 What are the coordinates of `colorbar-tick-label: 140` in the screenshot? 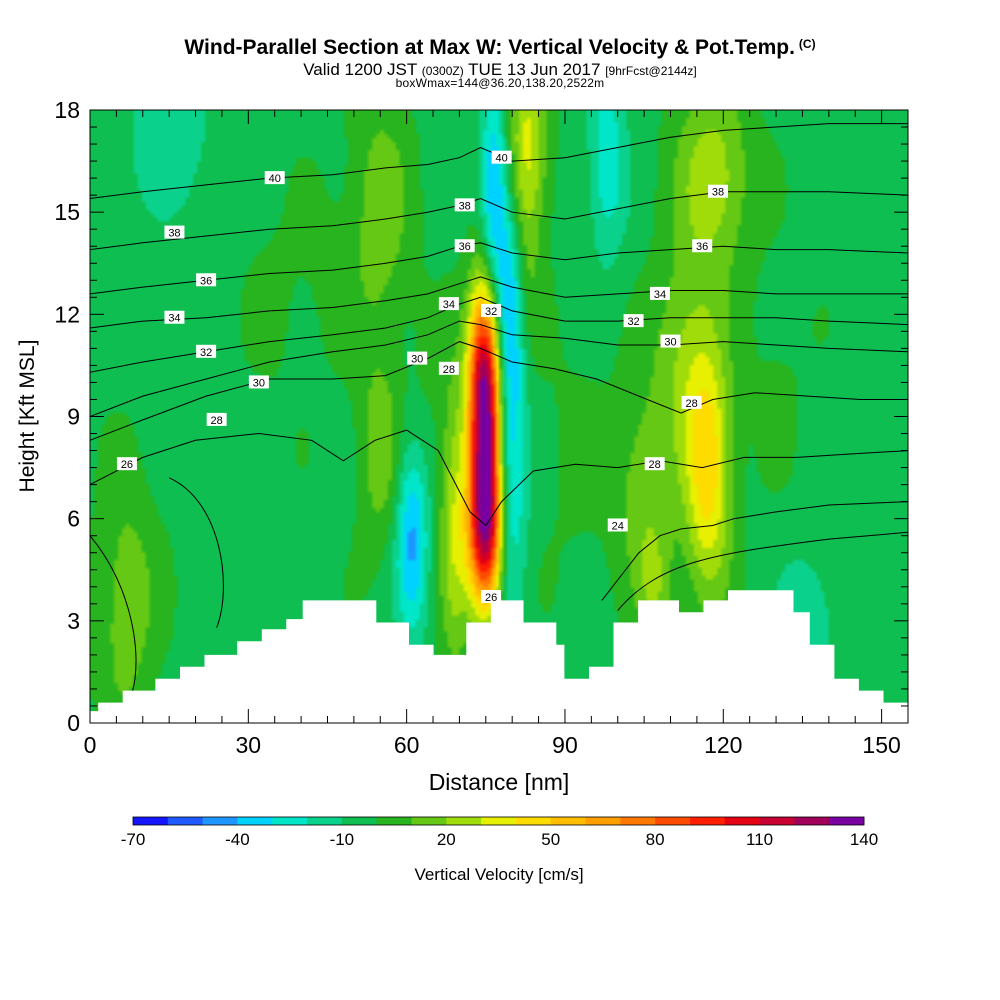 It's located at (864, 839).